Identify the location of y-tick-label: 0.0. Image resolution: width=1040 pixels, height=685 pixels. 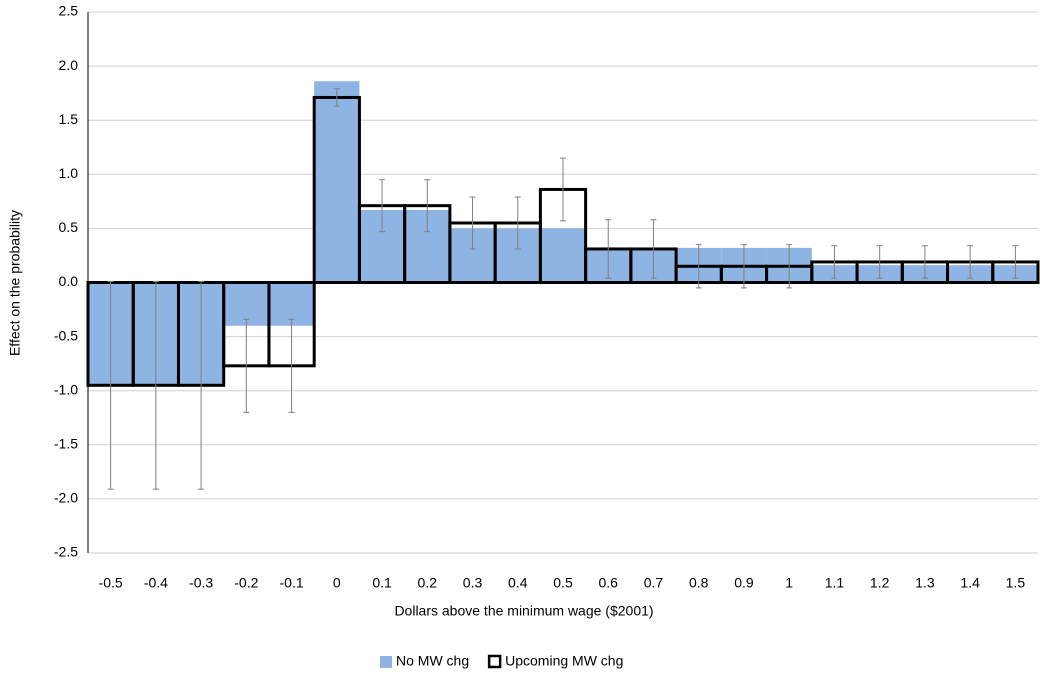
(69, 281).